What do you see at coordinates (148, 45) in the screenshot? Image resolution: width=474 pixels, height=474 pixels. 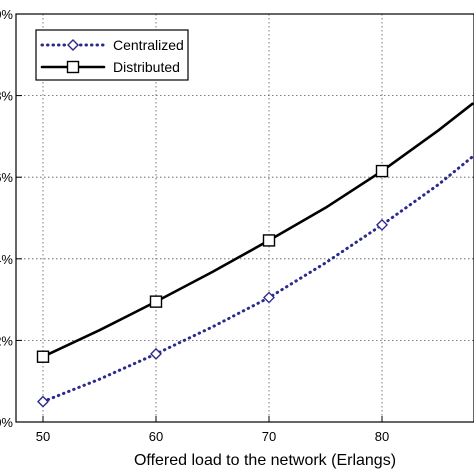 I see `legend-label-centralized: Centralized` at bounding box center [148, 45].